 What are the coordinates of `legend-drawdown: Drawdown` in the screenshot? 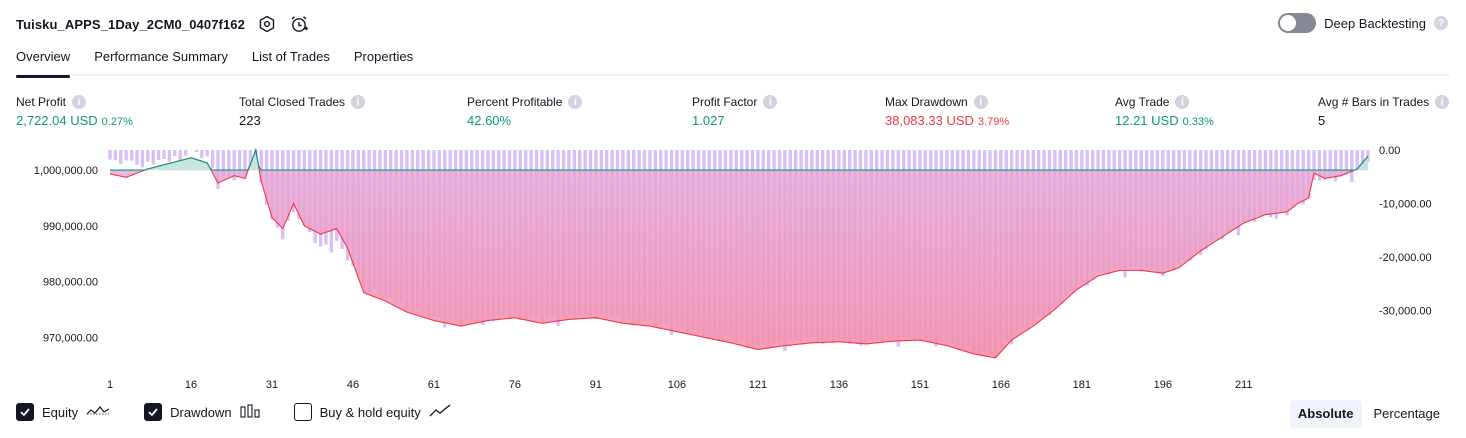 It's located at (202, 412).